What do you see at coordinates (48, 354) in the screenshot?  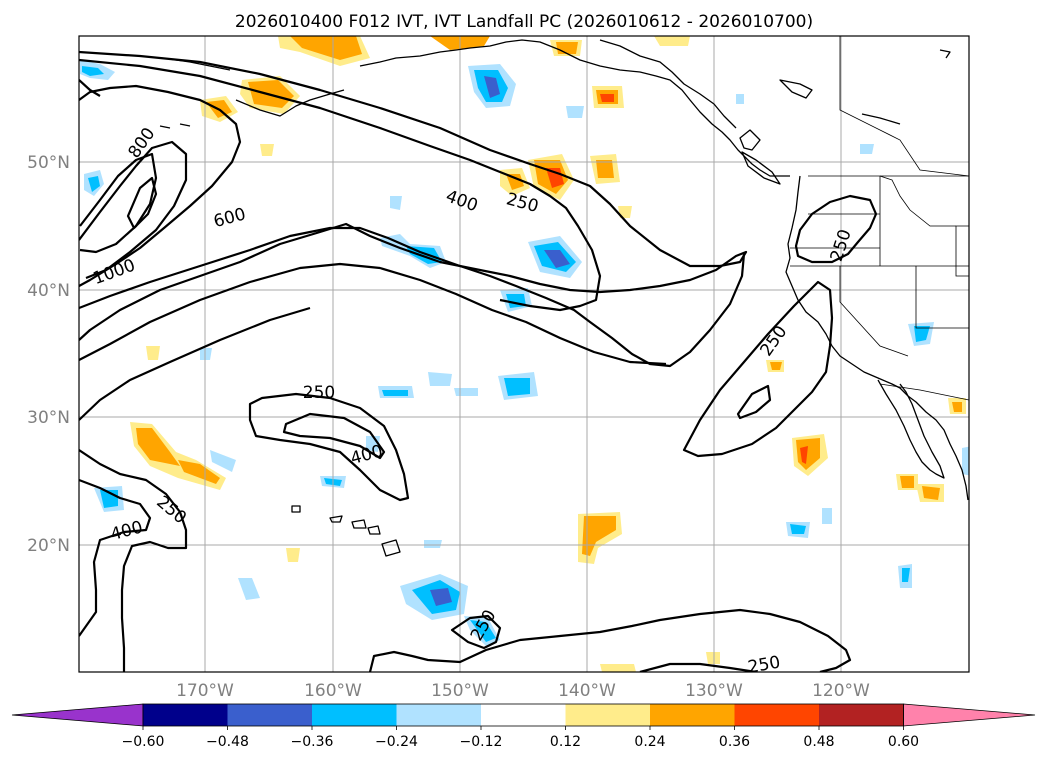 I see `latitude-labels: 50°N 40°N 30°N 20°N` at bounding box center [48, 354].